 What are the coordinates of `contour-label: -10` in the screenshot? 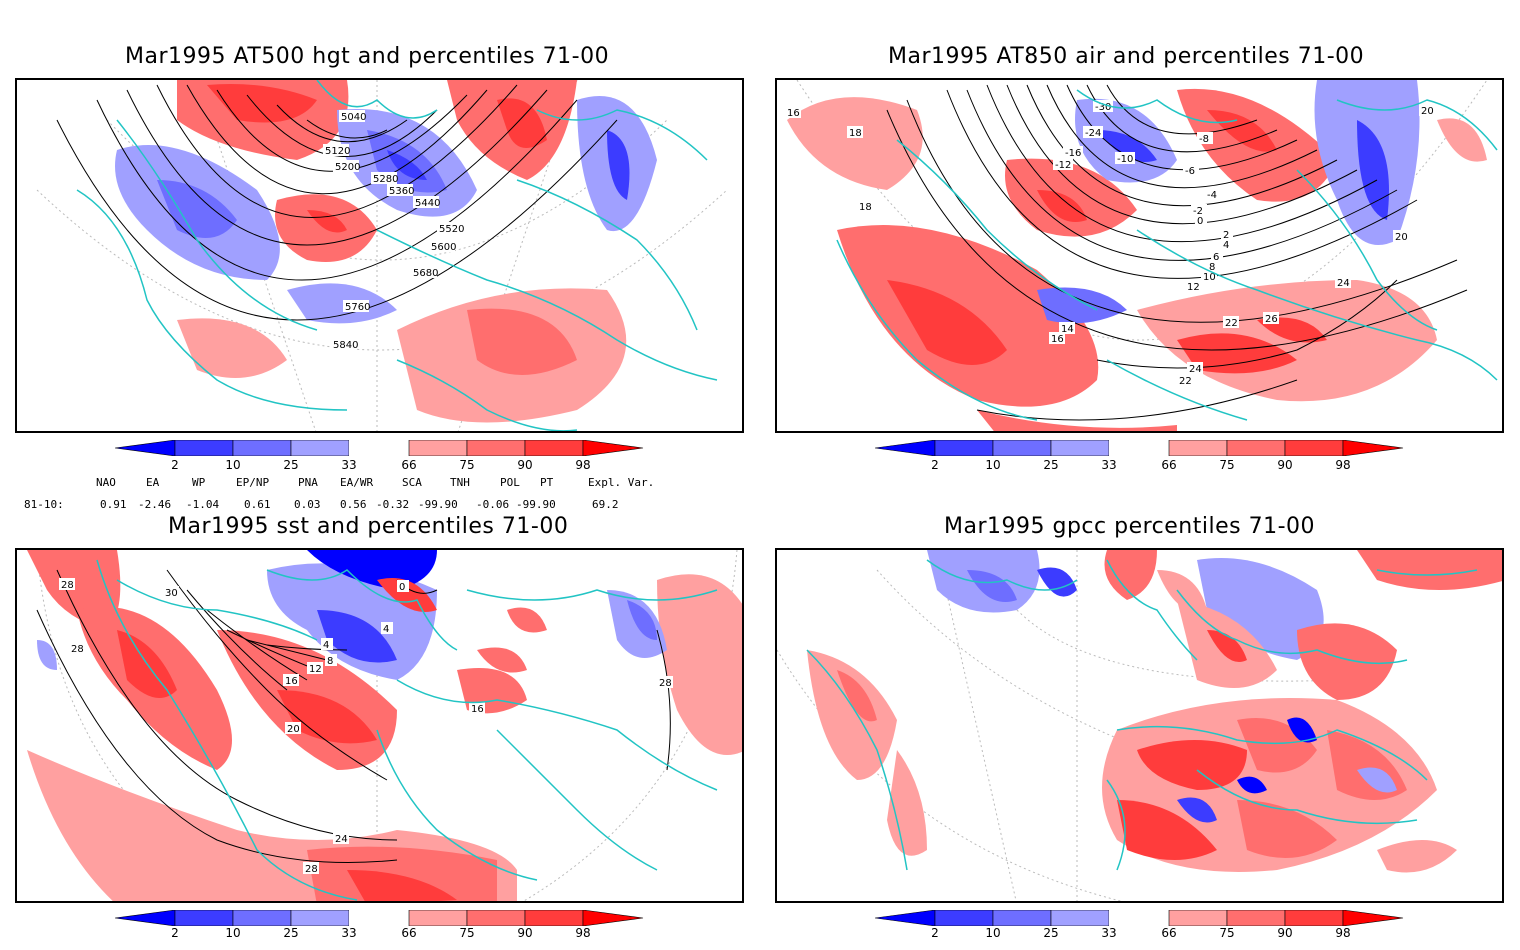 It's located at (1125, 159).